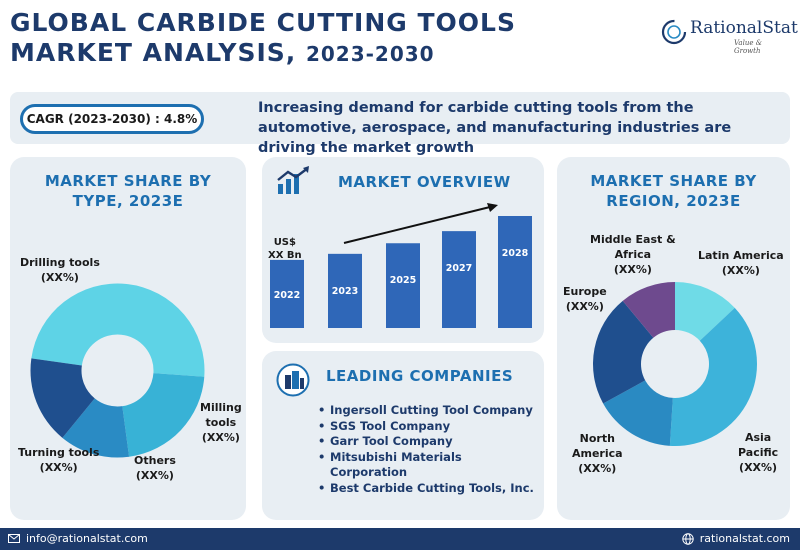  What do you see at coordinates (220, 437) in the screenshot?
I see `label-milling-value: (XX%)` at bounding box center [220, 437].